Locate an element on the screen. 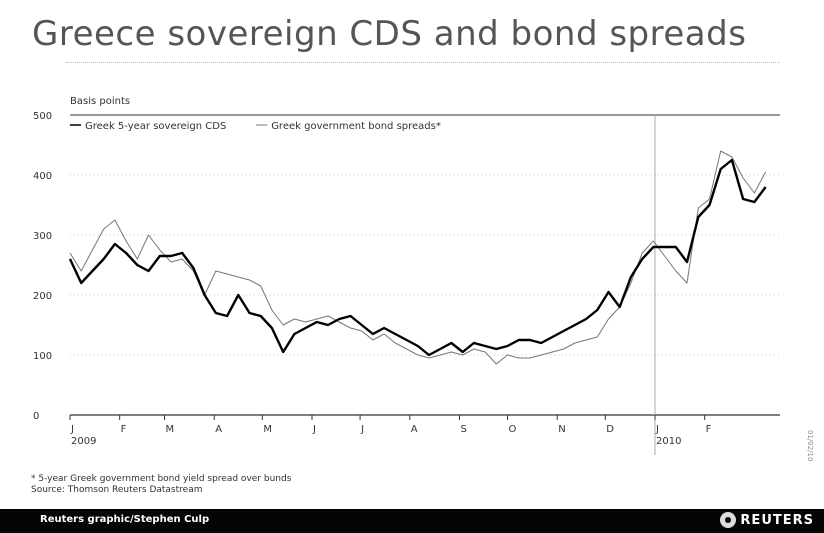  y-tick-label: 200 is located at coordinates (42, 296).